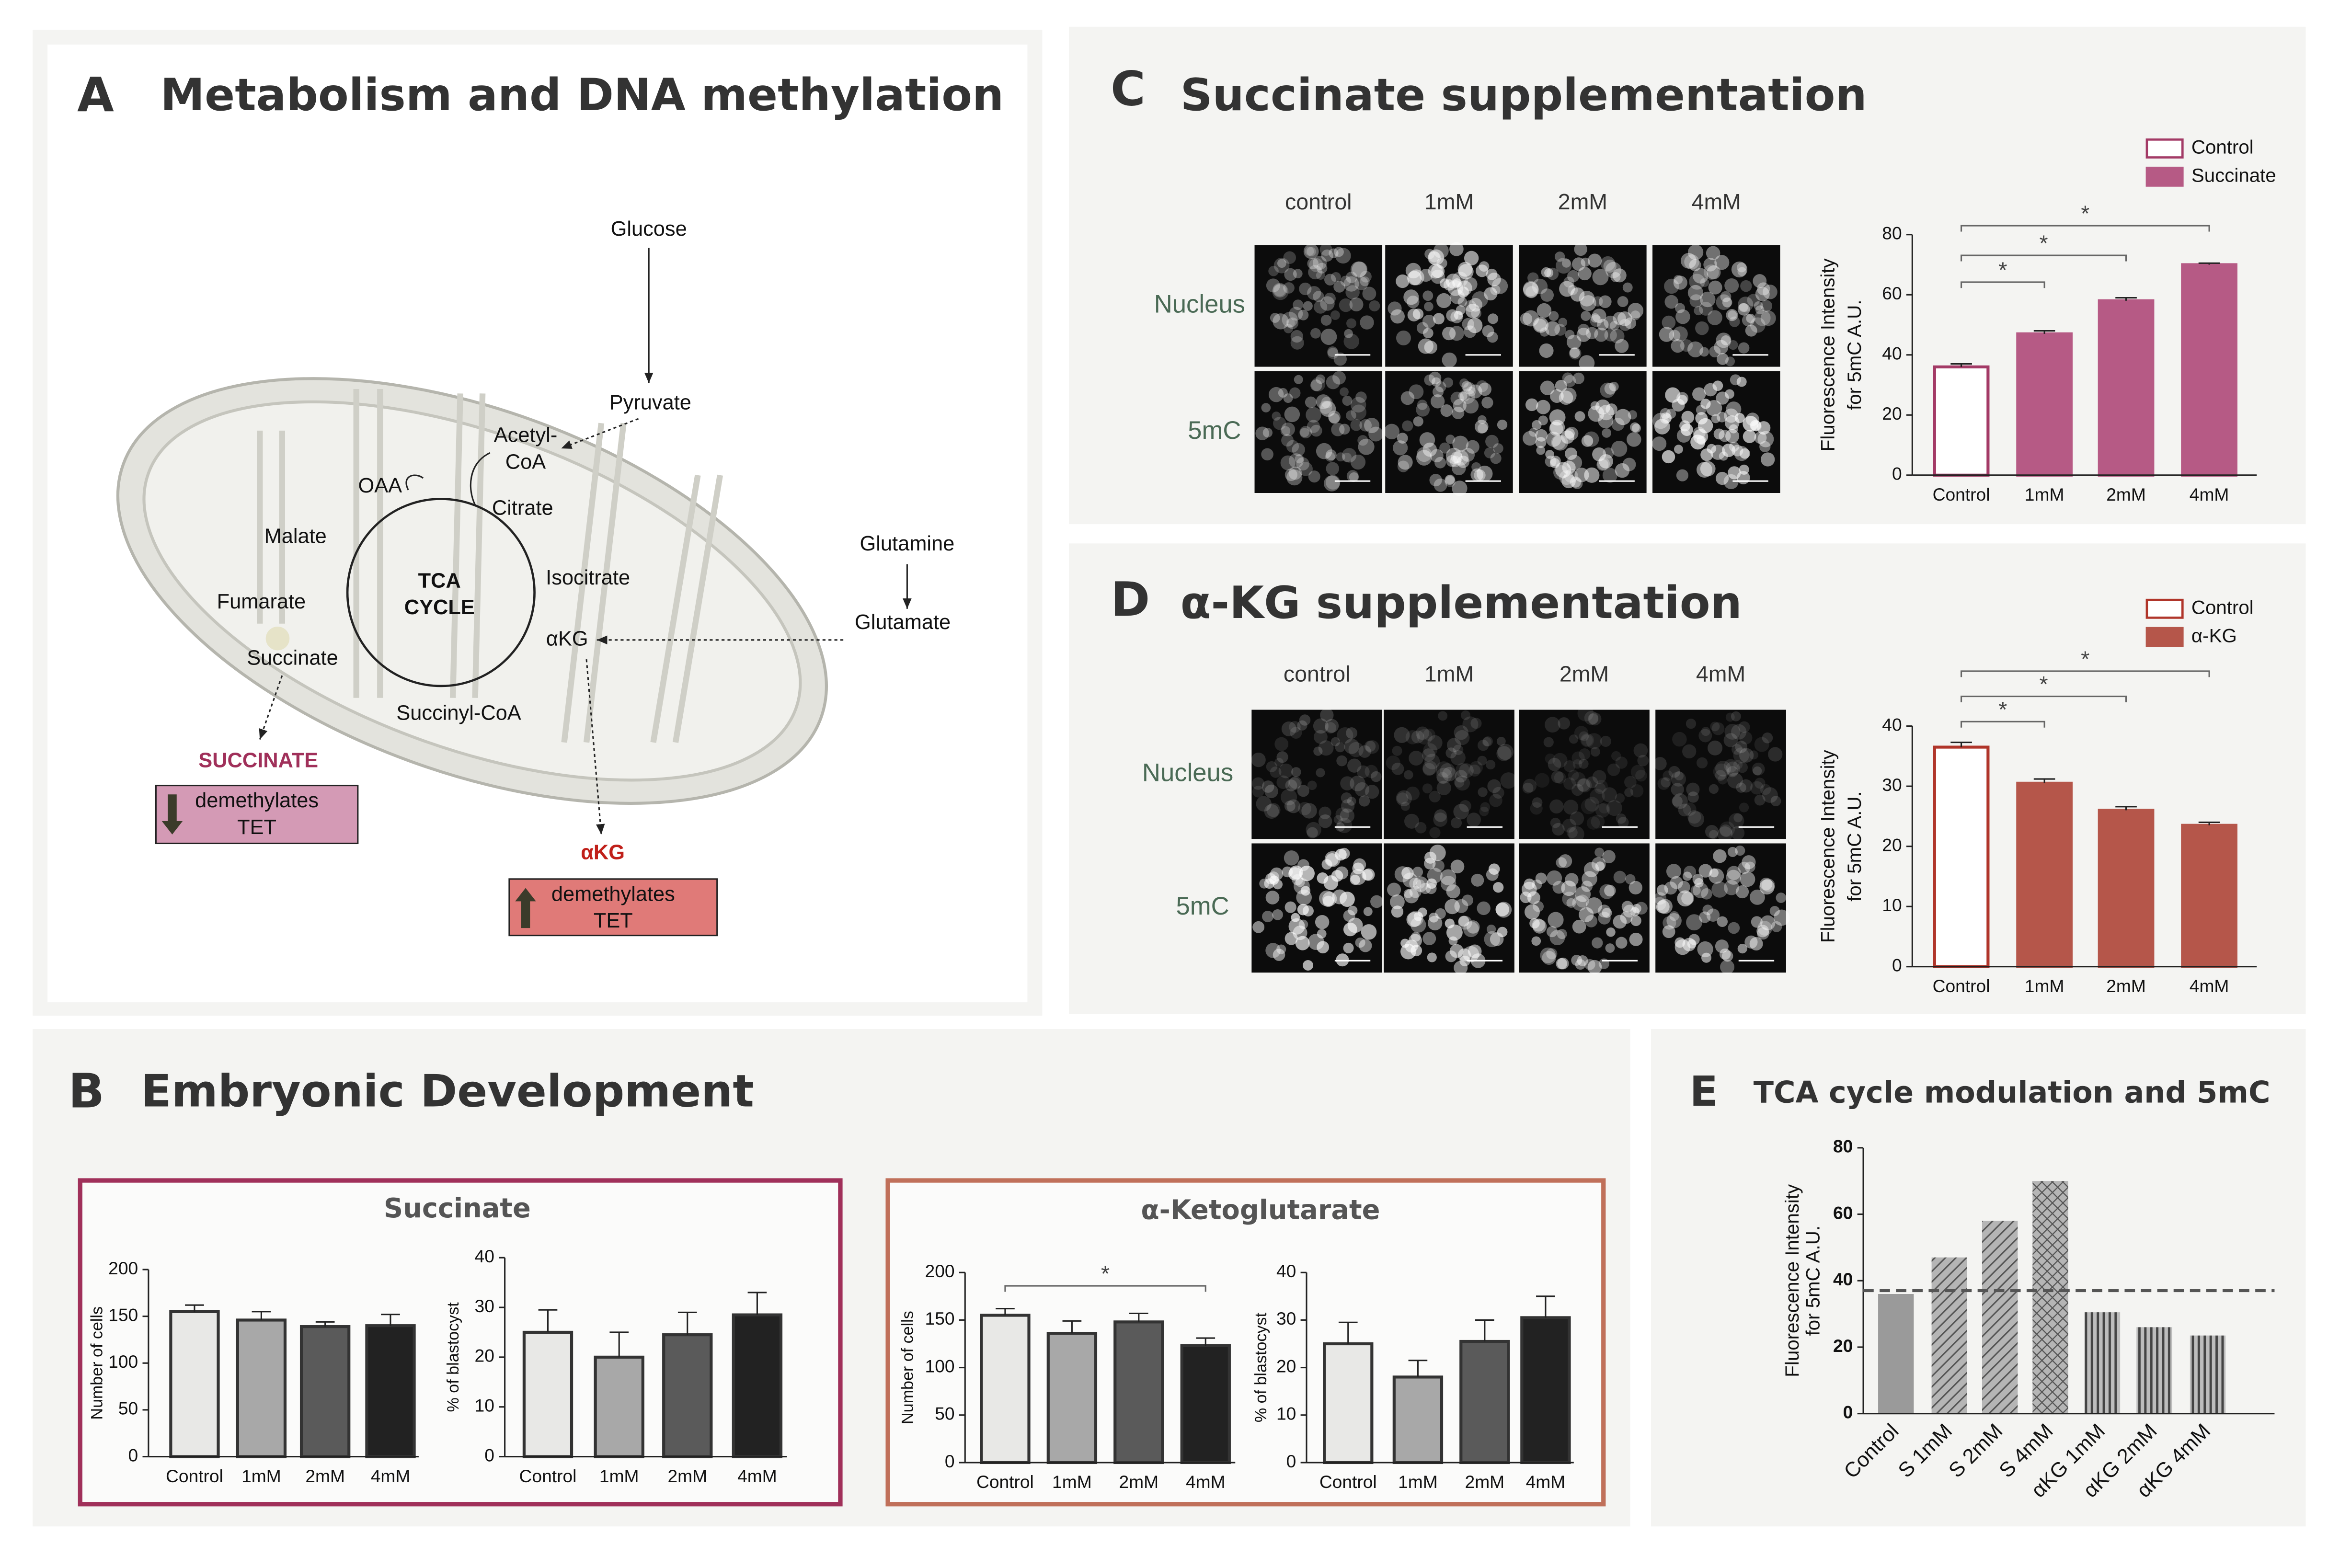 This screenshot has height=1568, width=2328. What do you see at coordinates (903, 622) in the screenshot?
I see `diagram-label: Glutamate` at bounding box center [903, 622].